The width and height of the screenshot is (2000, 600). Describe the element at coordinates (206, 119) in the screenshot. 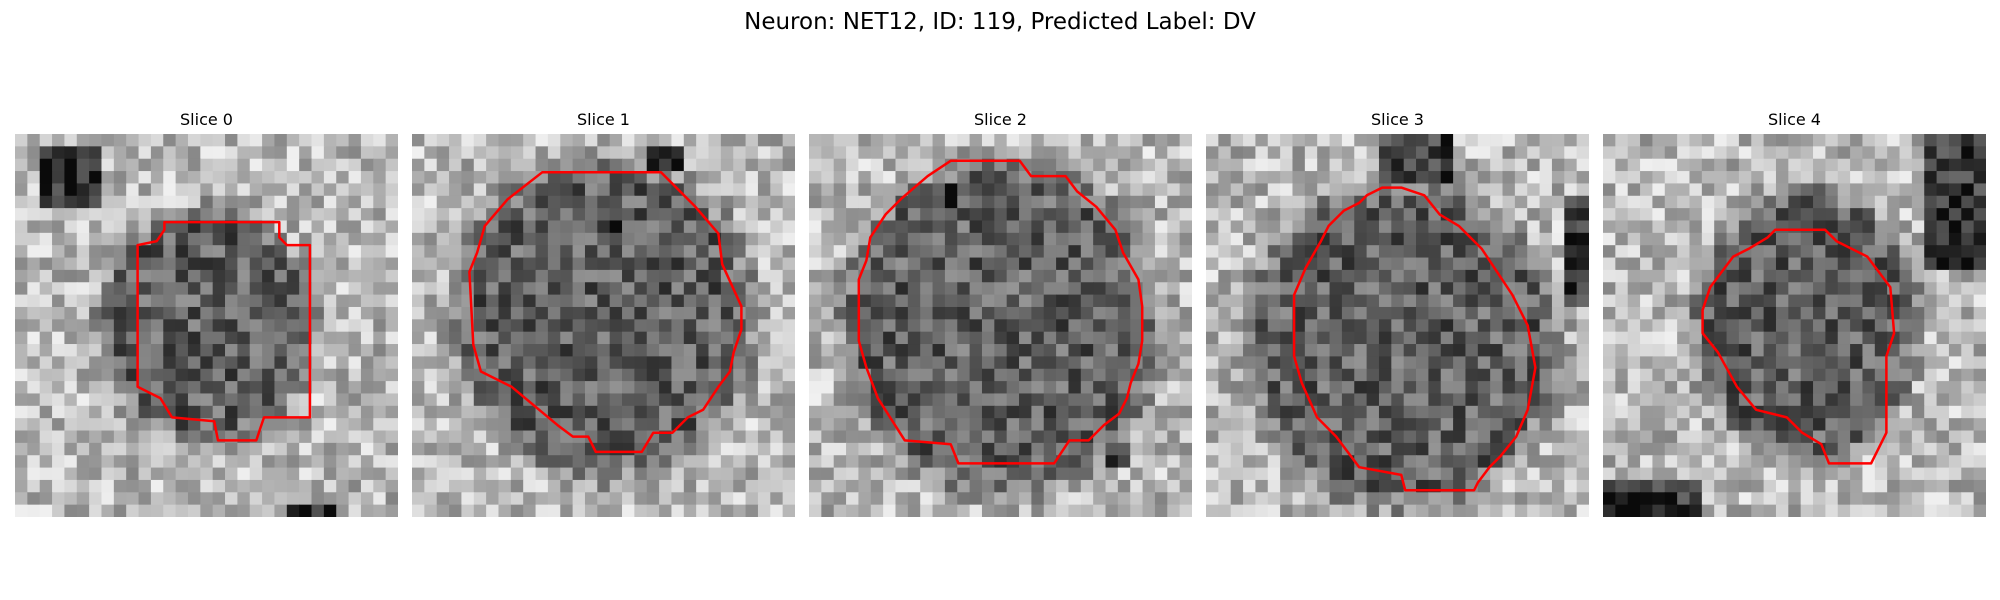

I see `slice-title-0: Slice 0` at that location.